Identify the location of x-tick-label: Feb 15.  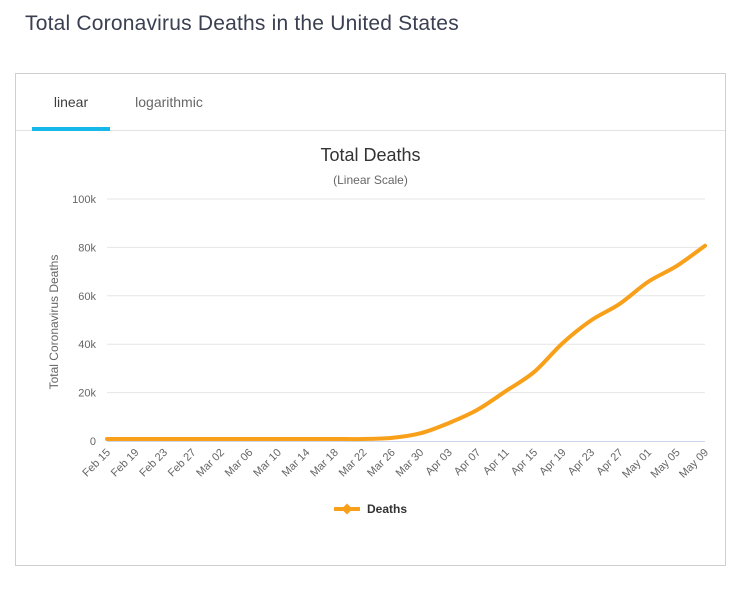
(96, 463).